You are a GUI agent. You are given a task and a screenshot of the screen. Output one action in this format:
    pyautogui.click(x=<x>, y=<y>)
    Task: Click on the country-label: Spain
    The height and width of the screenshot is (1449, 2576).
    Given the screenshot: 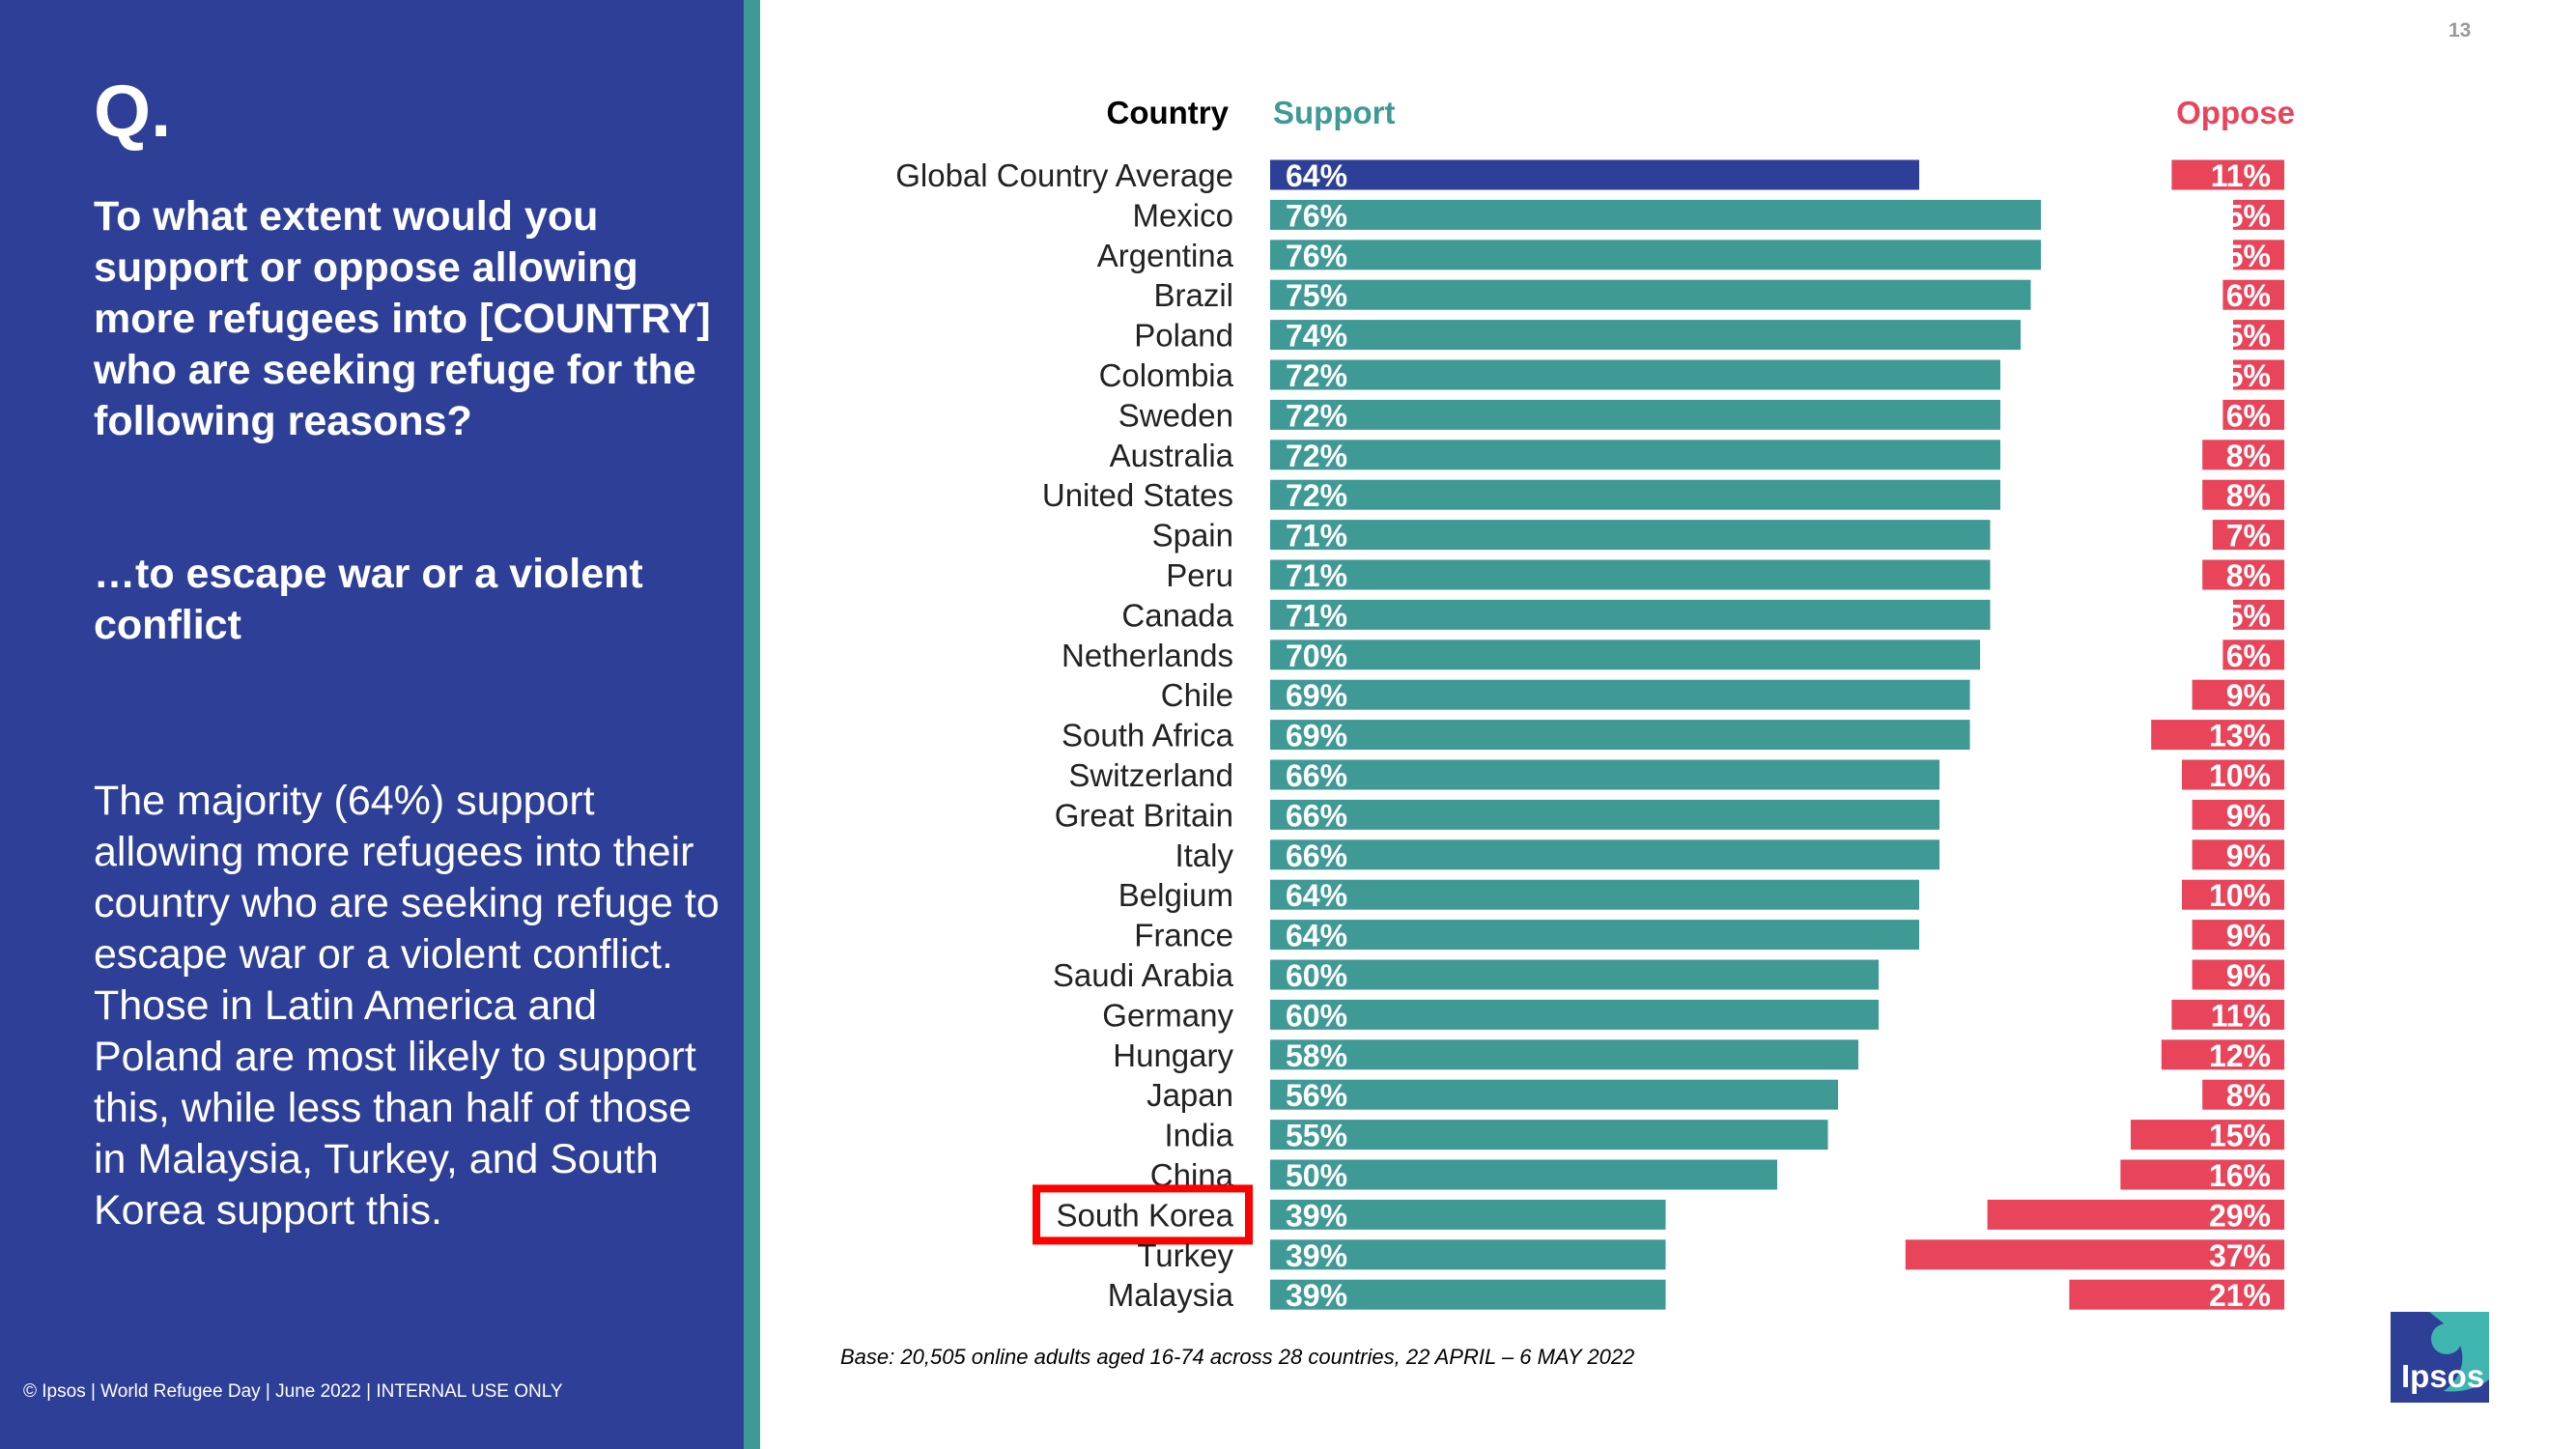 What is the action you would take?
    pyautogui.click(x=1192, y=536)
    